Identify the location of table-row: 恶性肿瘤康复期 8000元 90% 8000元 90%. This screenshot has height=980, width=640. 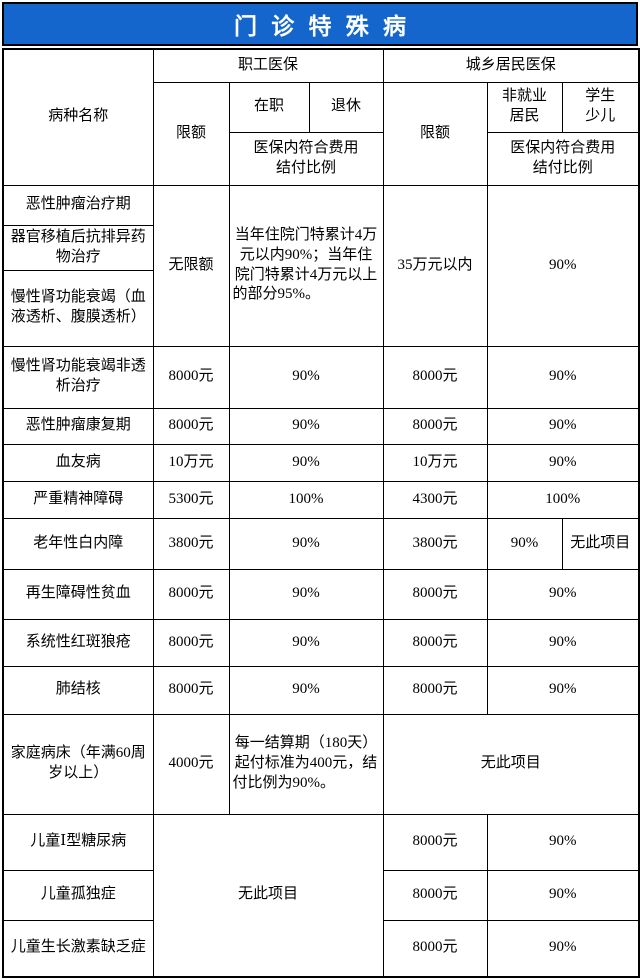
(321, 426).